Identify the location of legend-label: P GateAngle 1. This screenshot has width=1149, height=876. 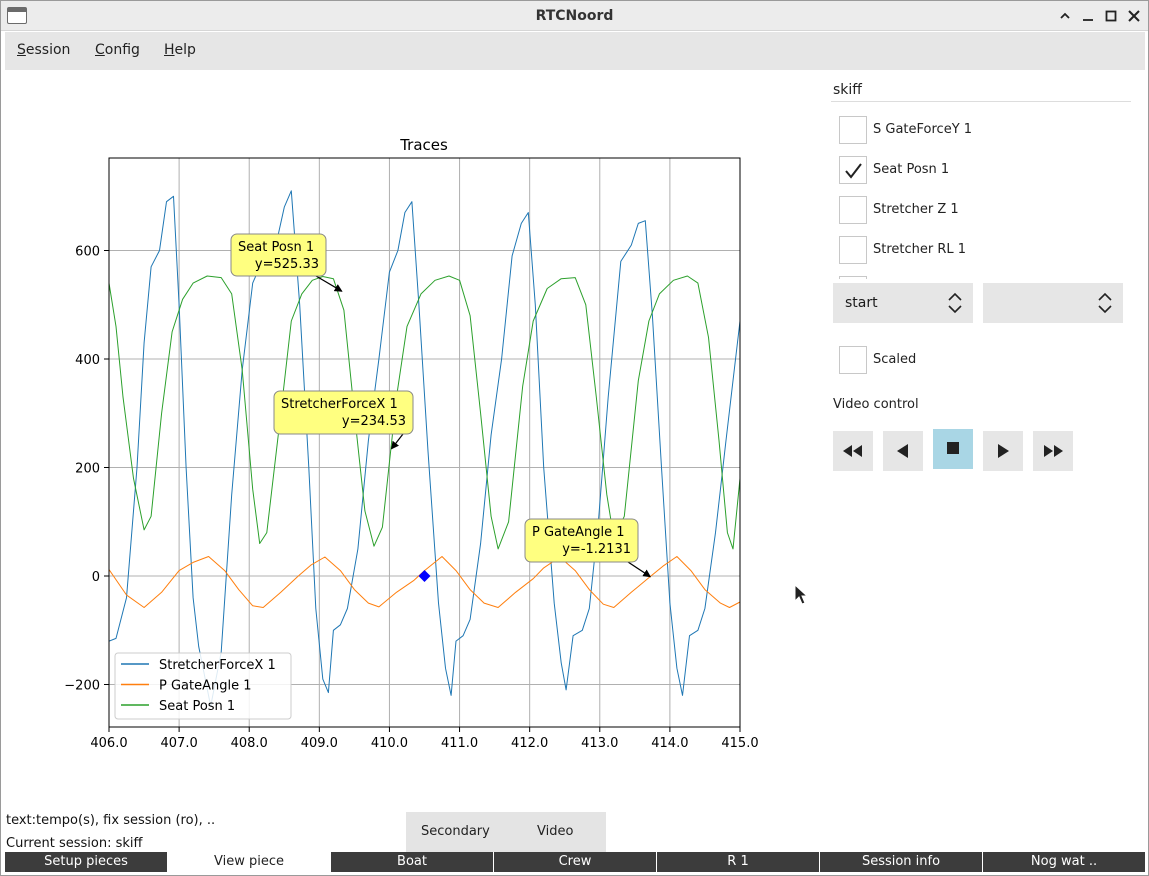
(205, 686).